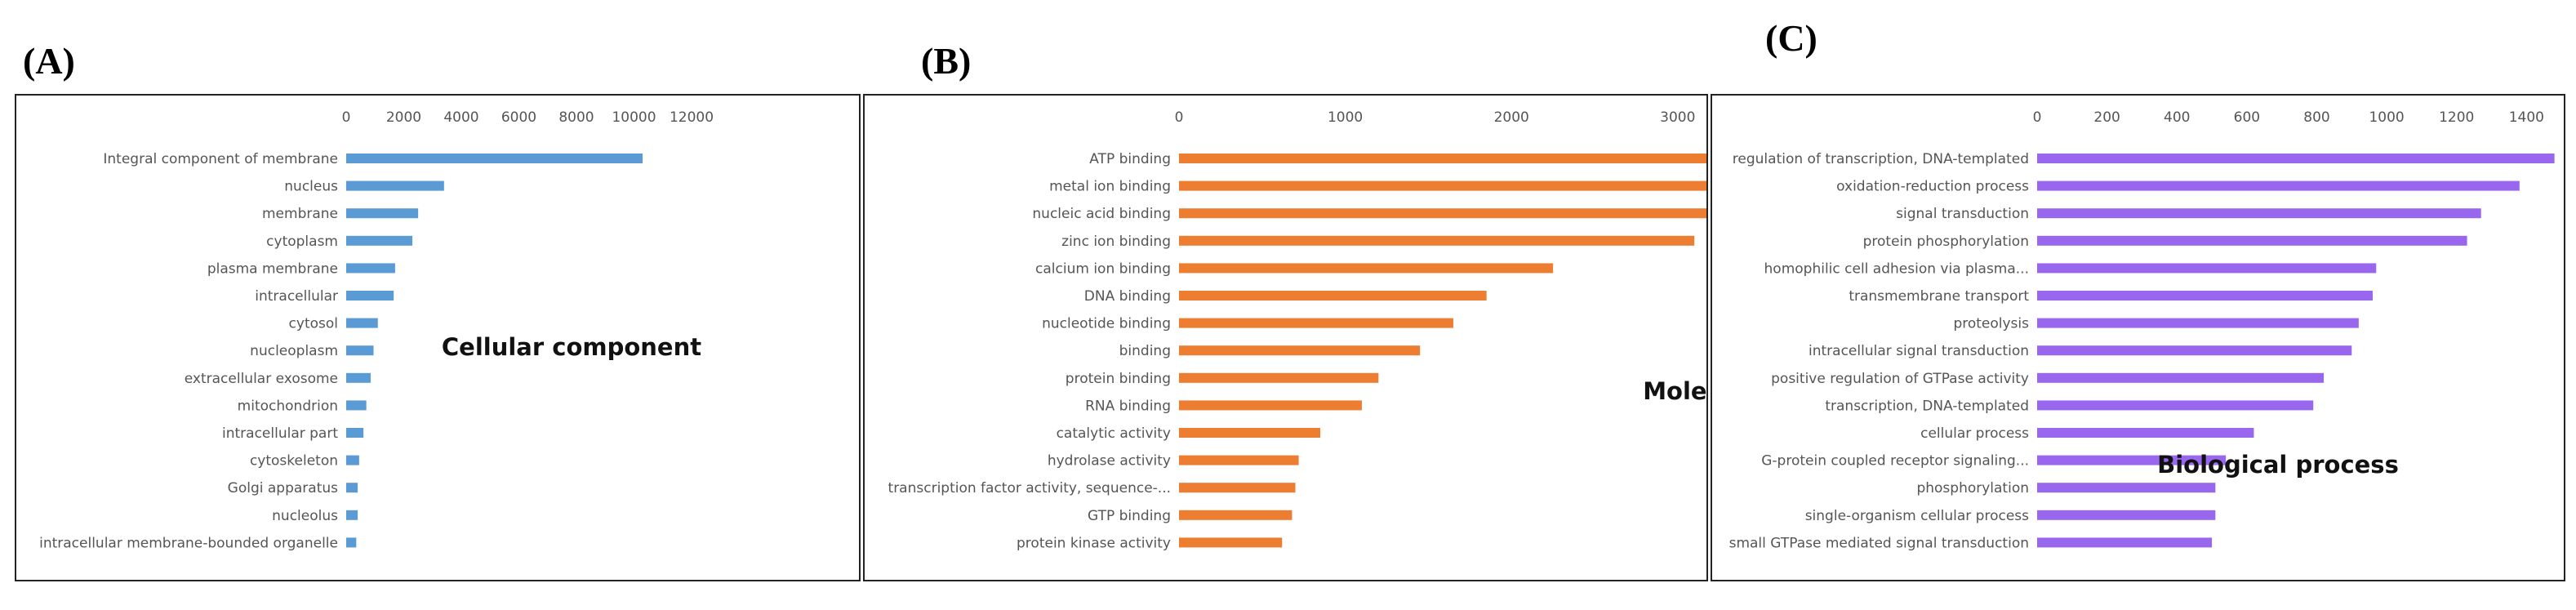 This screenshot has width=2576, height=610. What do you see at coordinates (576, 118) in the screenshot?
I see `x-tick-label: 8000` at bounding box center [576, 118].